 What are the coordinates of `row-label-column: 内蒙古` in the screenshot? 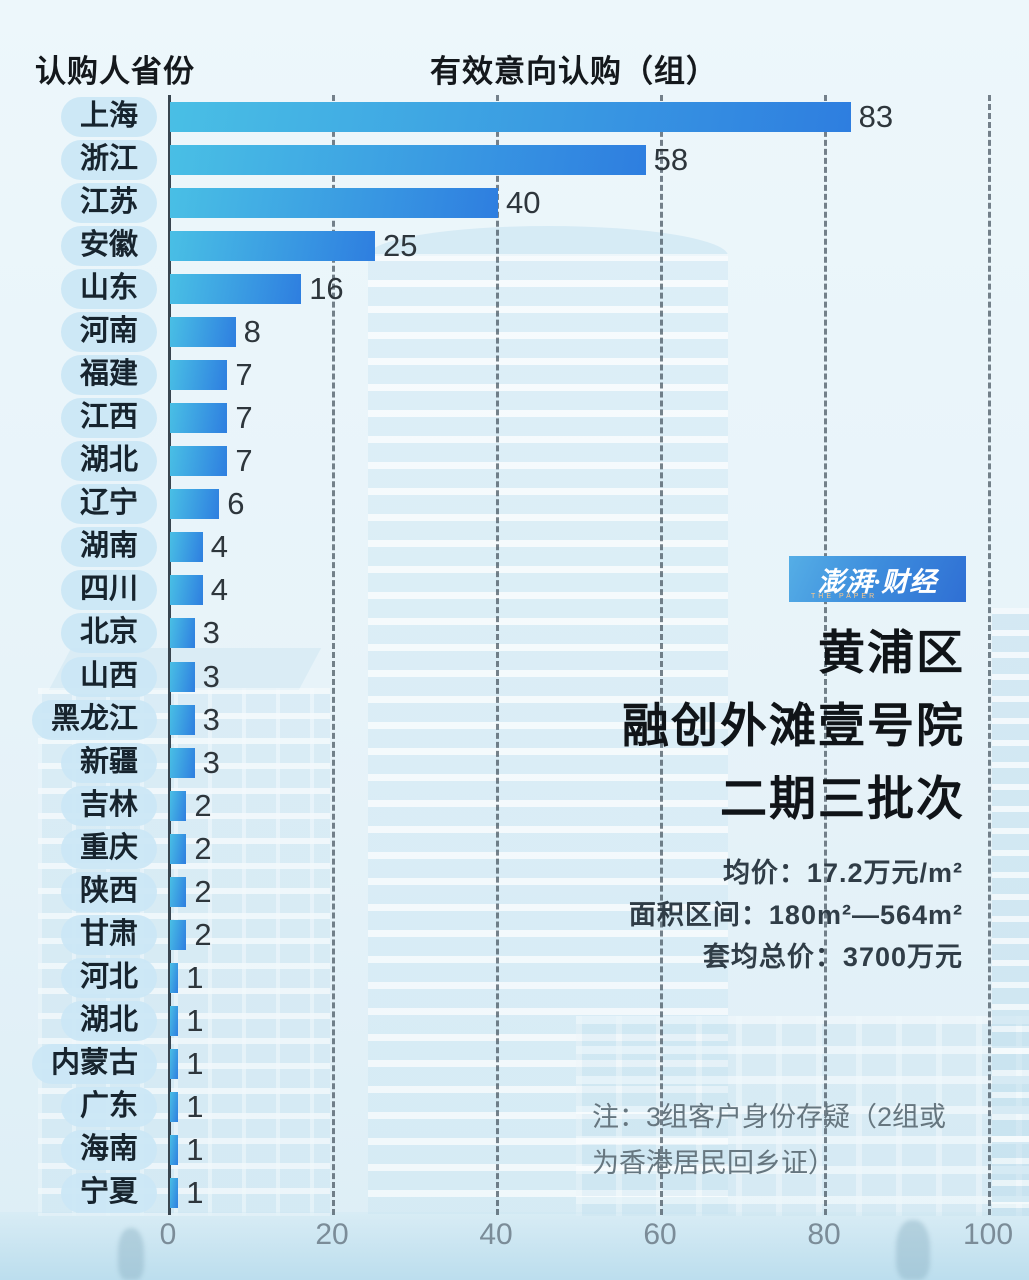 It's located at (78, 1064).